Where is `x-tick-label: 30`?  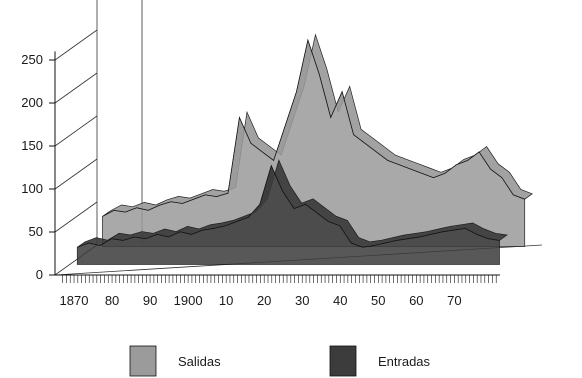
x-tick-label: 30 is located at coordinates (302, 300).